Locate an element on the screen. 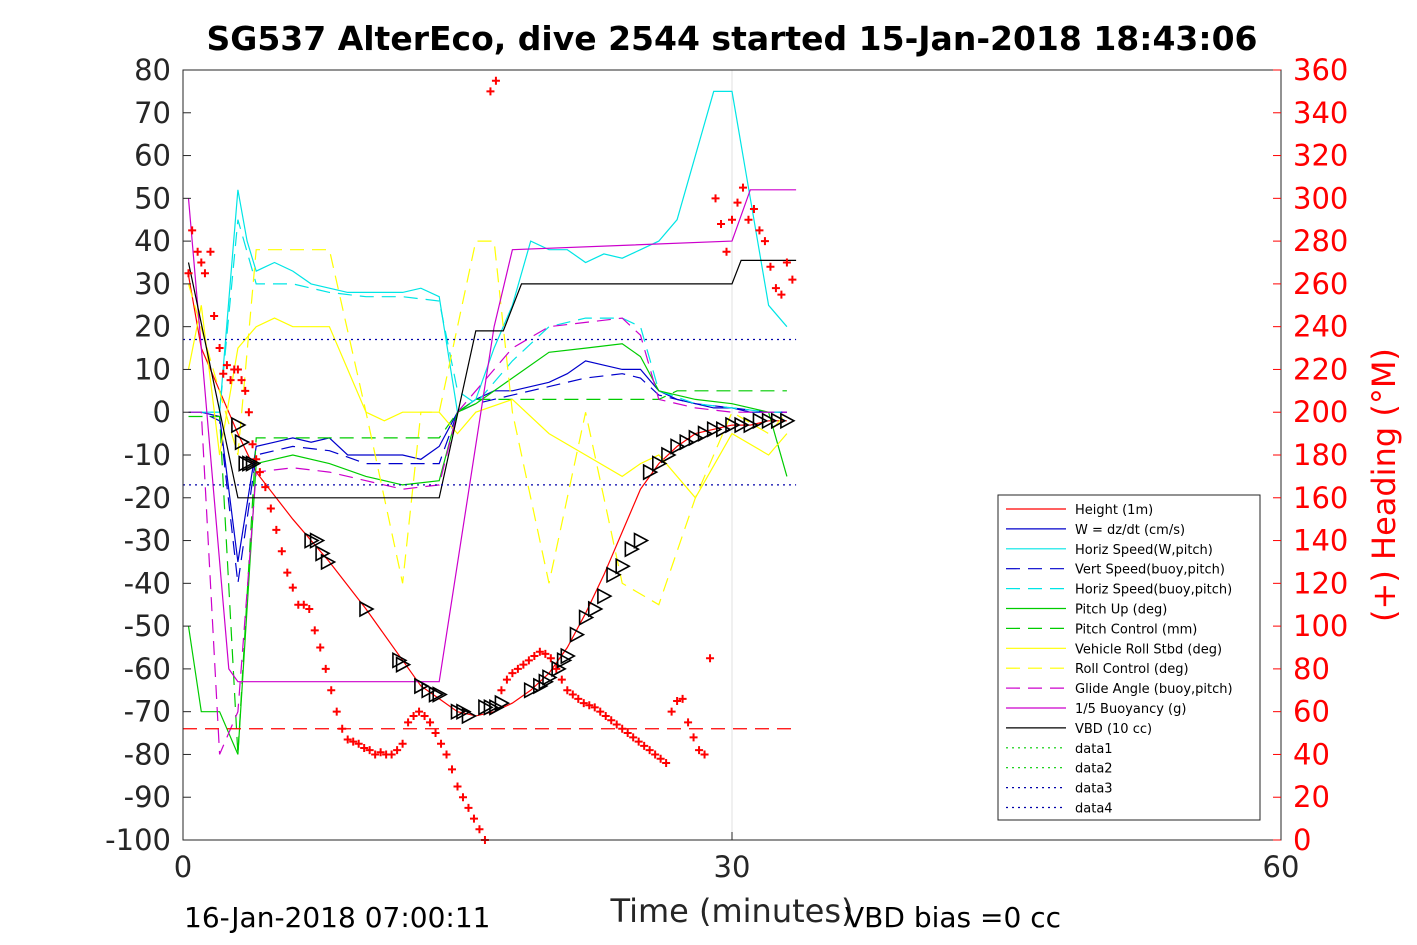 This screenshot has height=945, width=1417. footer-vbd-bias: VBD bias =0 cc is located at coordinates (953, 917).